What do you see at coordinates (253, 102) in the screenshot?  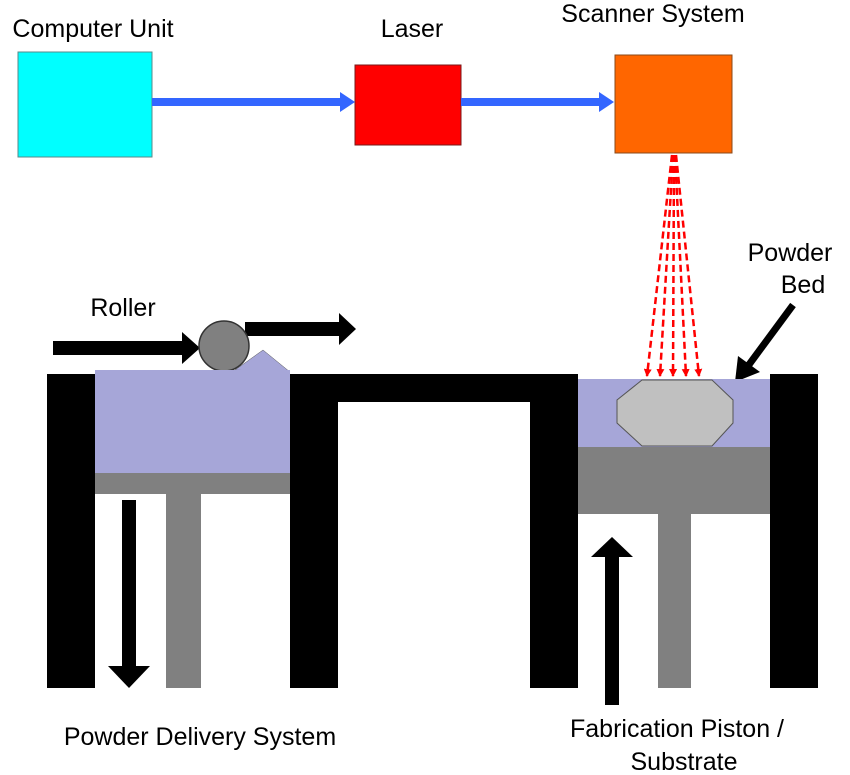 I see `computer-to-laser-arrow` at bounding box center [253, 102].